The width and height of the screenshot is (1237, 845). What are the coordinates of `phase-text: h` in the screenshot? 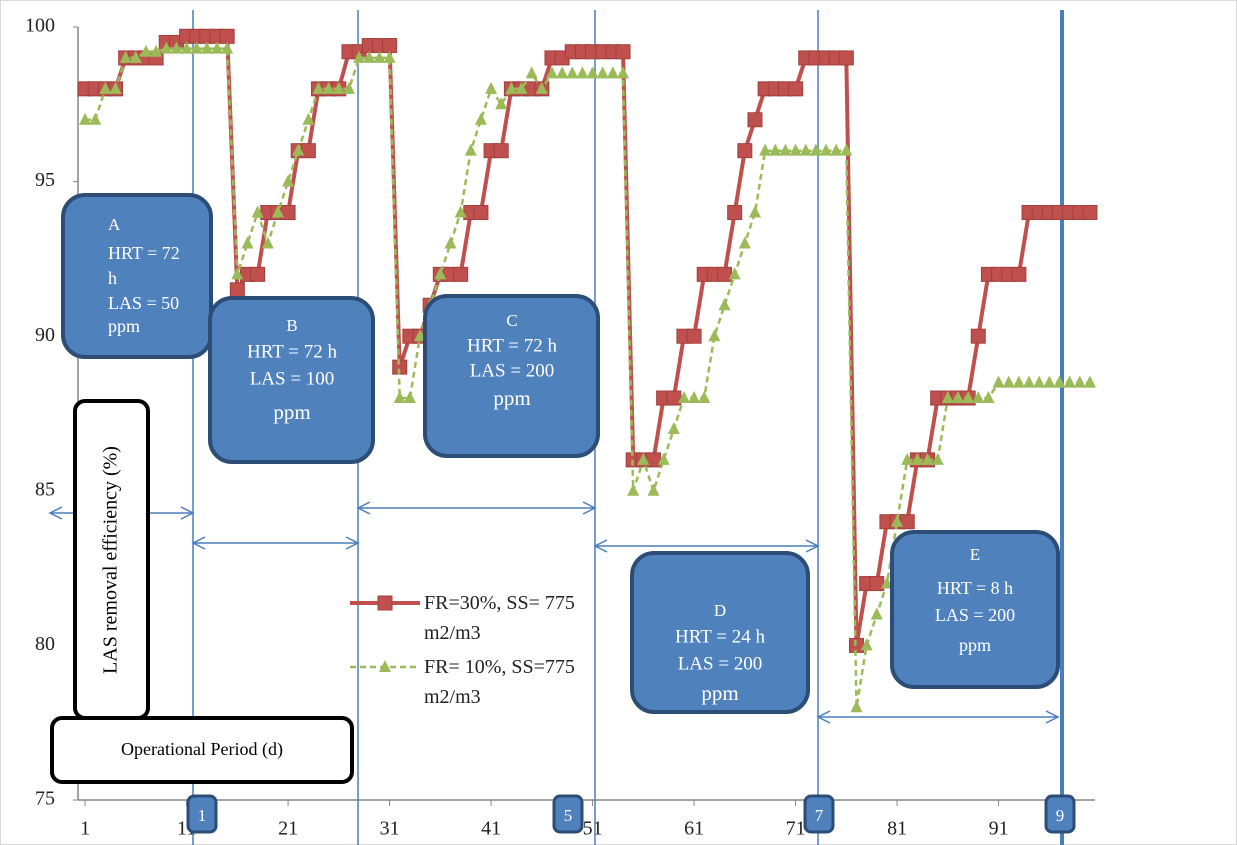 It's located at (112, 278).